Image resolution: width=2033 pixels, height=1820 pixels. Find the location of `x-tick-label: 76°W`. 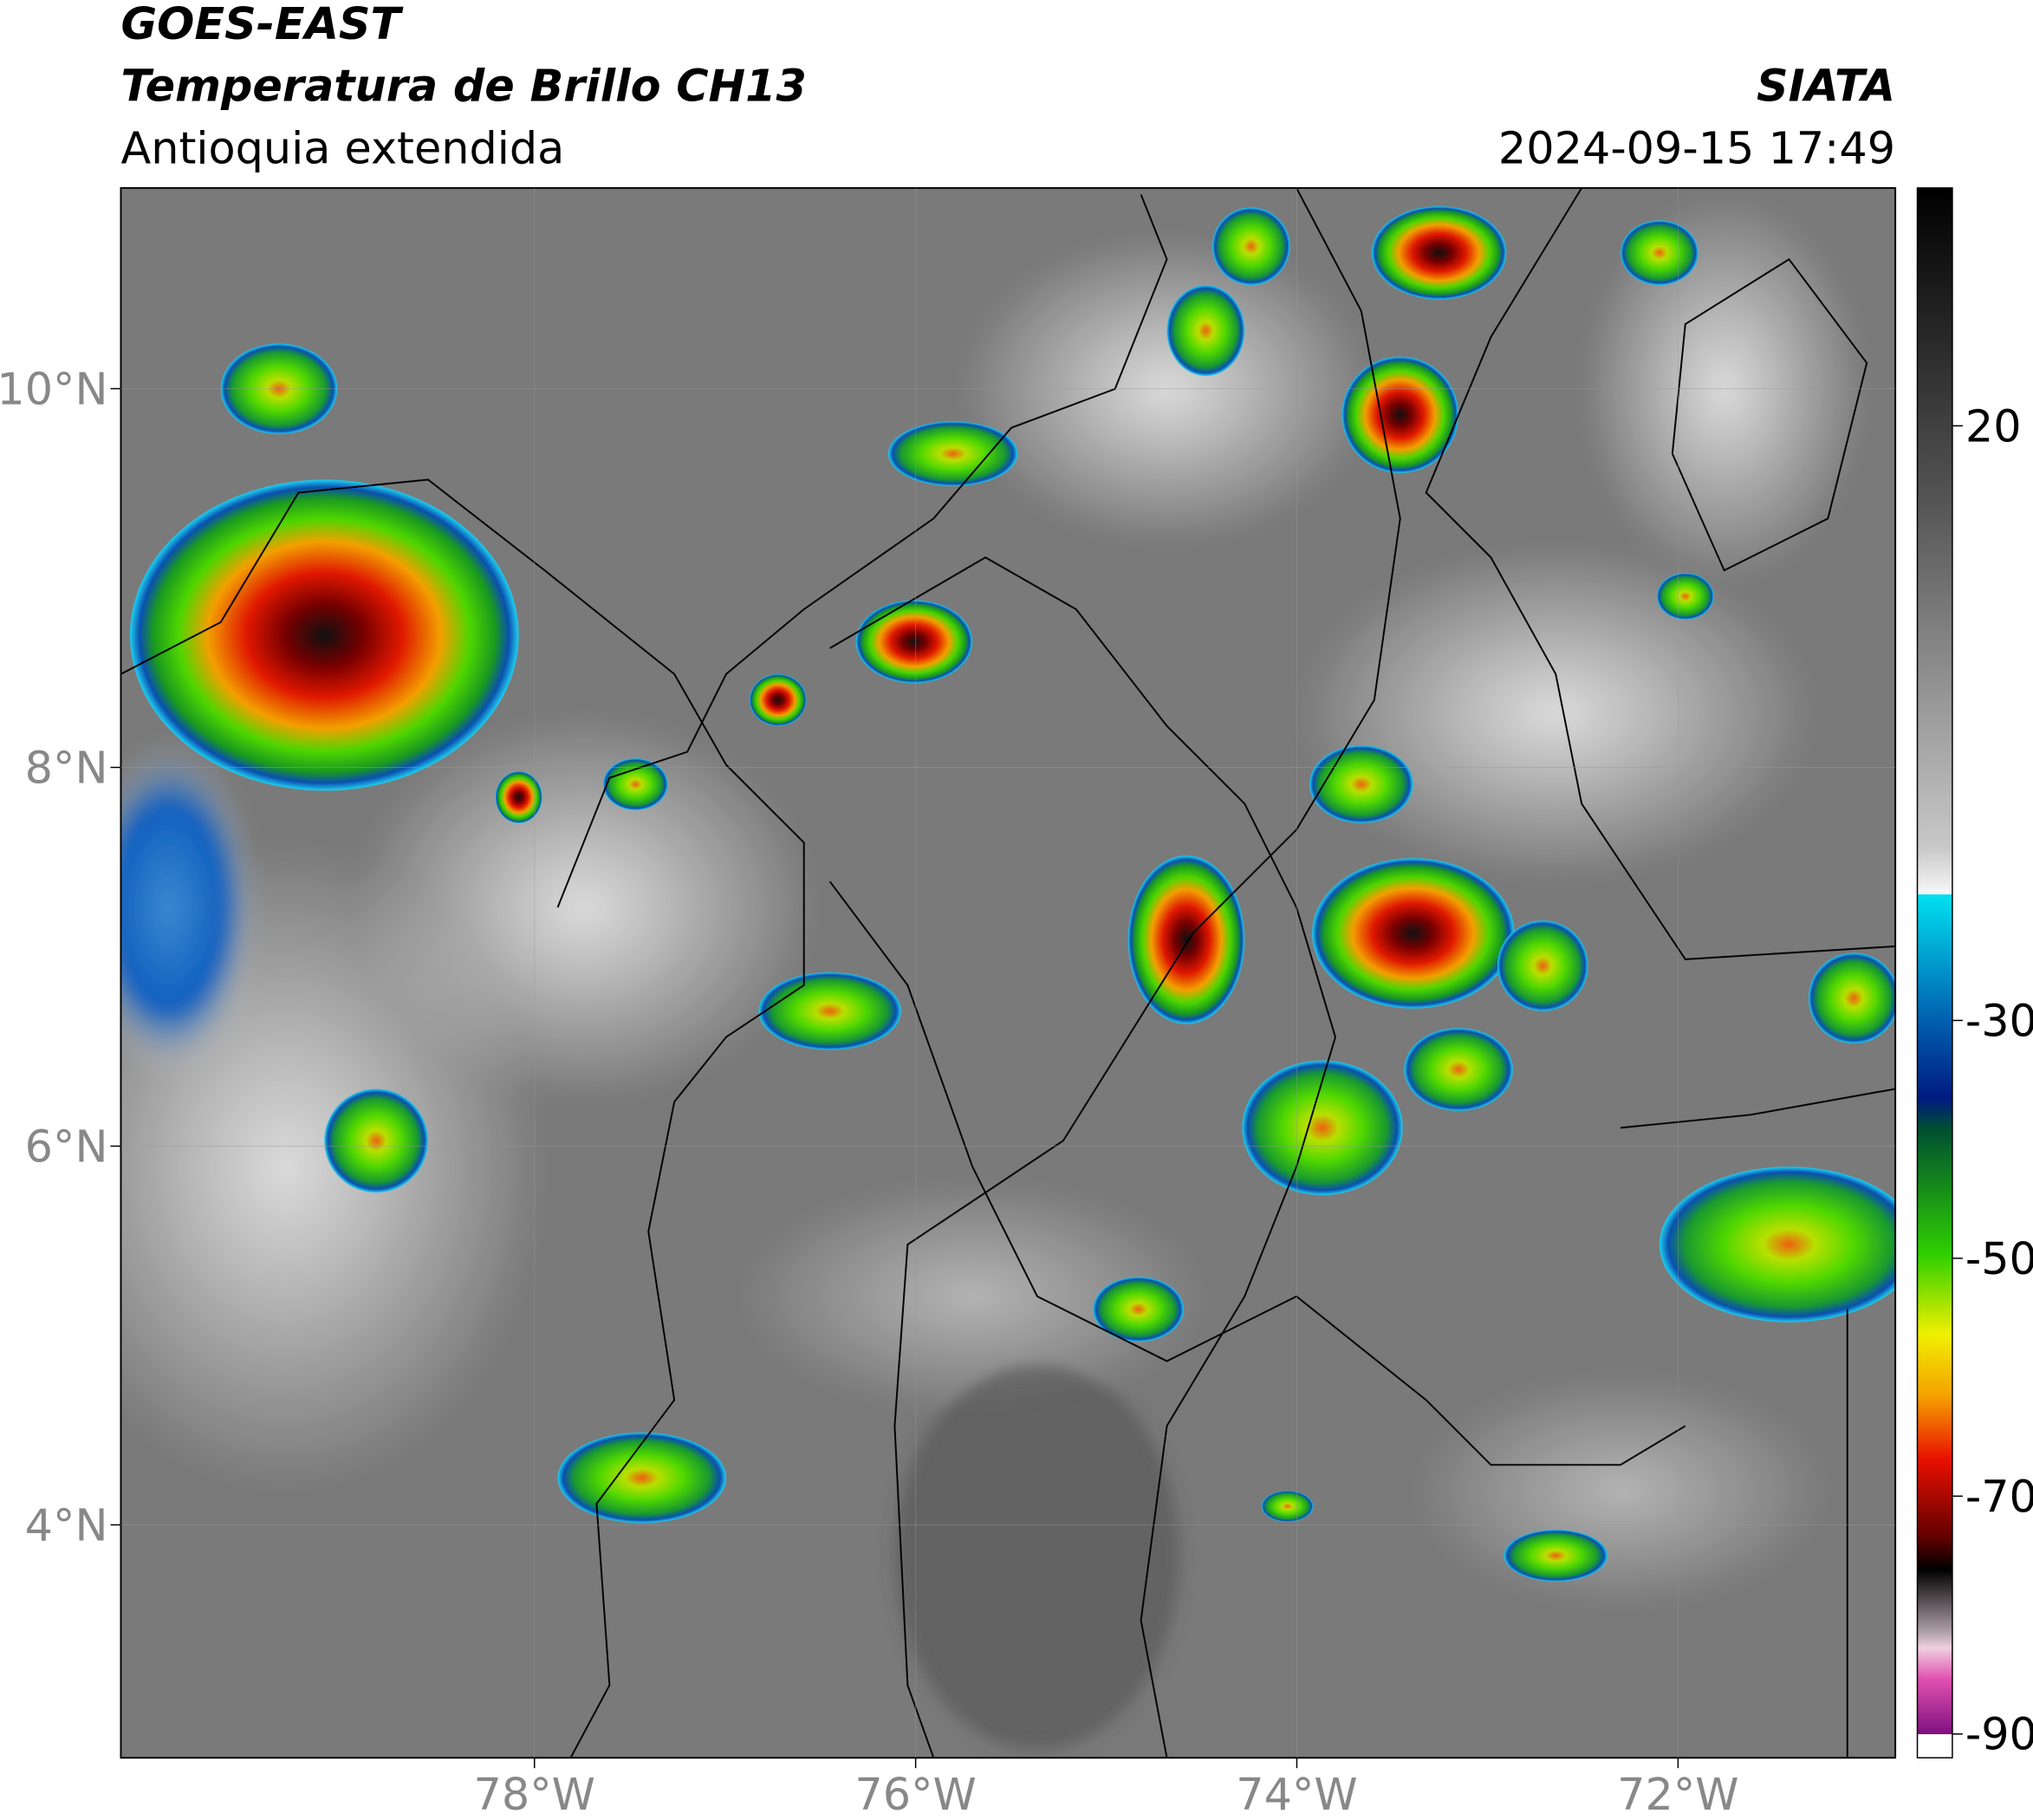

x-tick-label: 76°W is located at coordinates (915, 1794).